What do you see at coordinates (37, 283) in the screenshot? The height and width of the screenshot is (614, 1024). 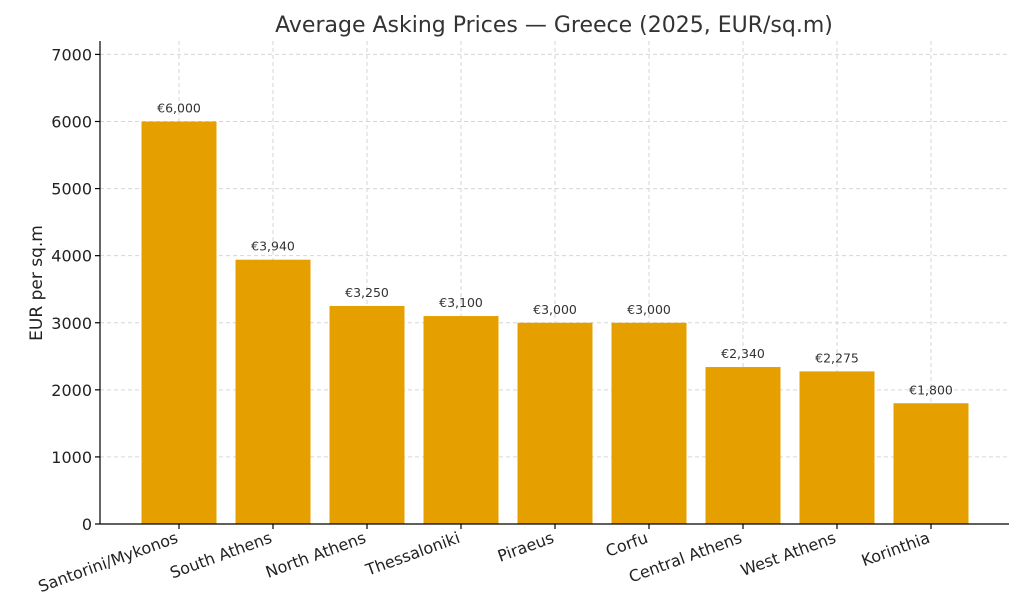 I see `y-axis-label: EUR per sq.m` at bounding box center [37, 283].